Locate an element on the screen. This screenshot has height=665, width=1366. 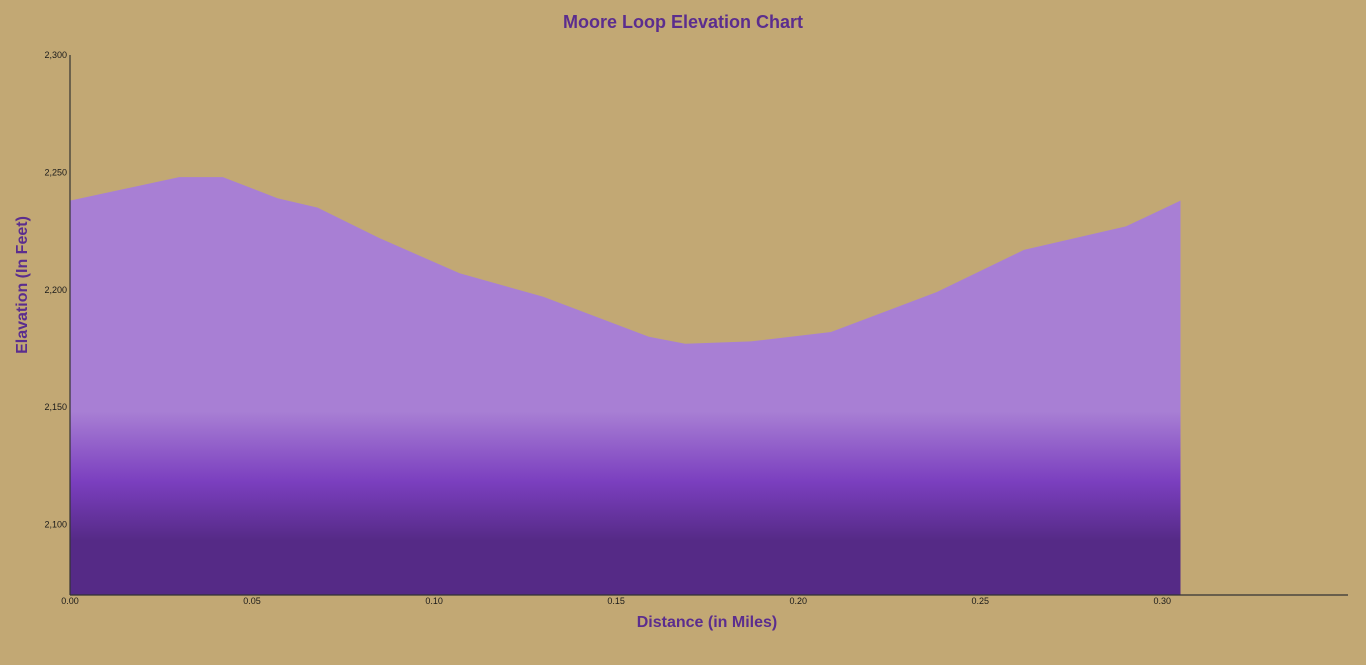
x-tick-label: 0.15 is located at coordinates (616, 601).